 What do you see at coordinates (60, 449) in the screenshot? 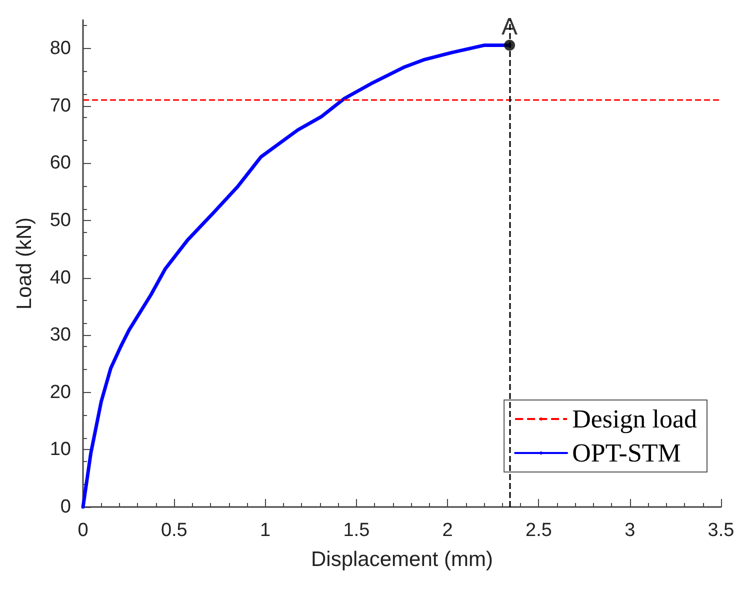
I see `y-tick-label: 10` at bounding box center [60, 449].